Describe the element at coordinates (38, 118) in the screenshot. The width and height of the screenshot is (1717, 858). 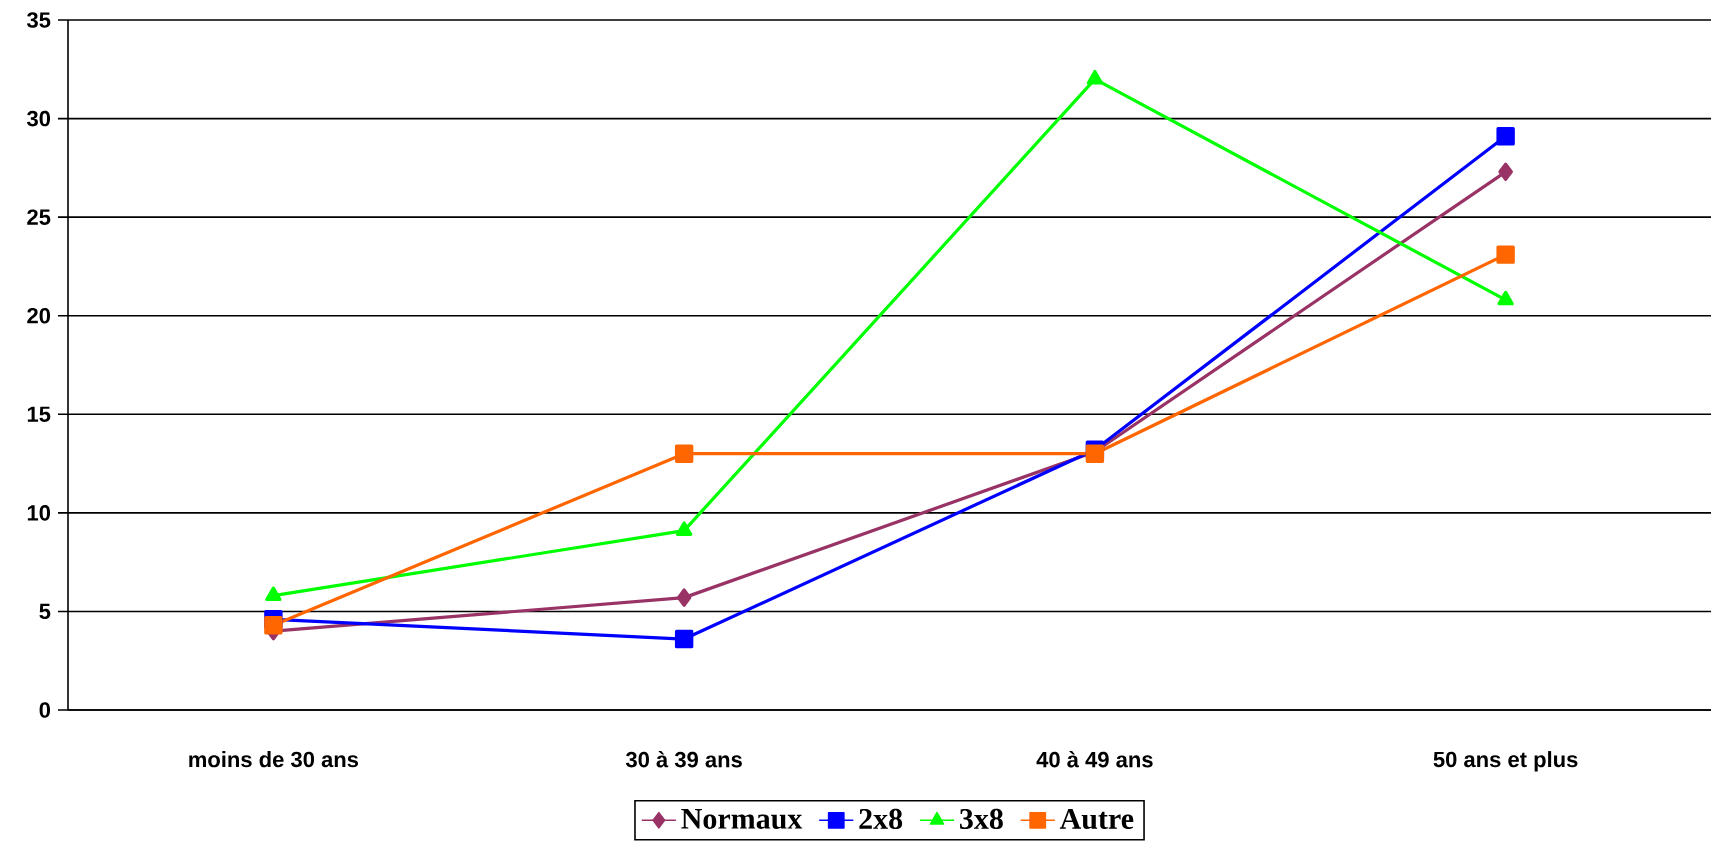
I see `y-tick-label: 30` at that location.